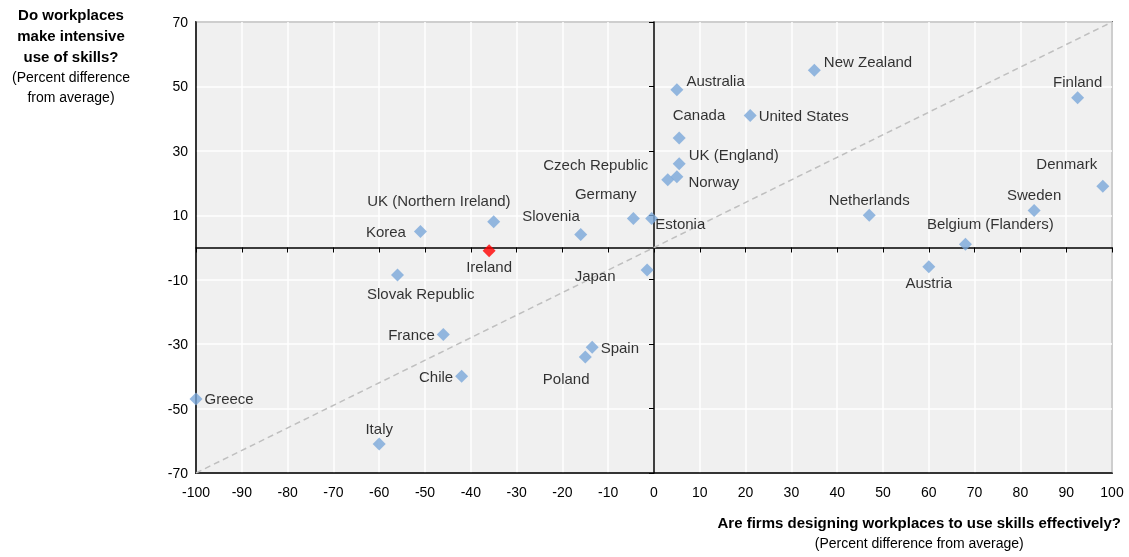 This screenshot has width=1129, height=557. Describe the element at coordinates (745, 492) in the screenshot. I see `x-tick-label: 20` at that location.